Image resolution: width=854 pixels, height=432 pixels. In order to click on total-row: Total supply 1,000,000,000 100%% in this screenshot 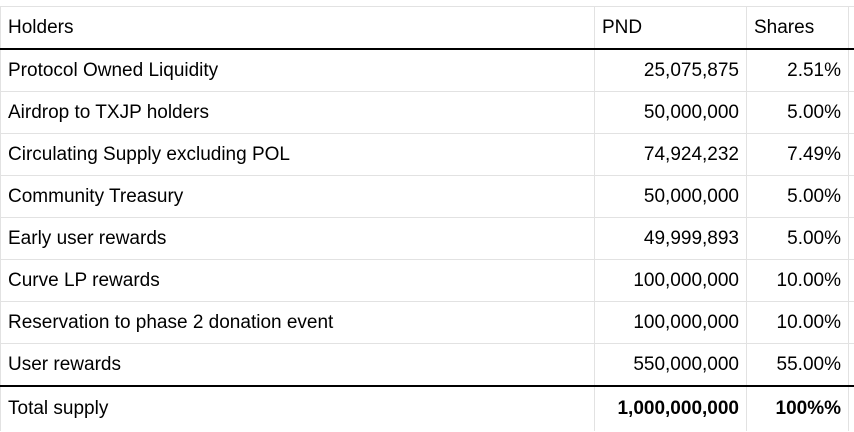, I will do `click(427, 408)`.